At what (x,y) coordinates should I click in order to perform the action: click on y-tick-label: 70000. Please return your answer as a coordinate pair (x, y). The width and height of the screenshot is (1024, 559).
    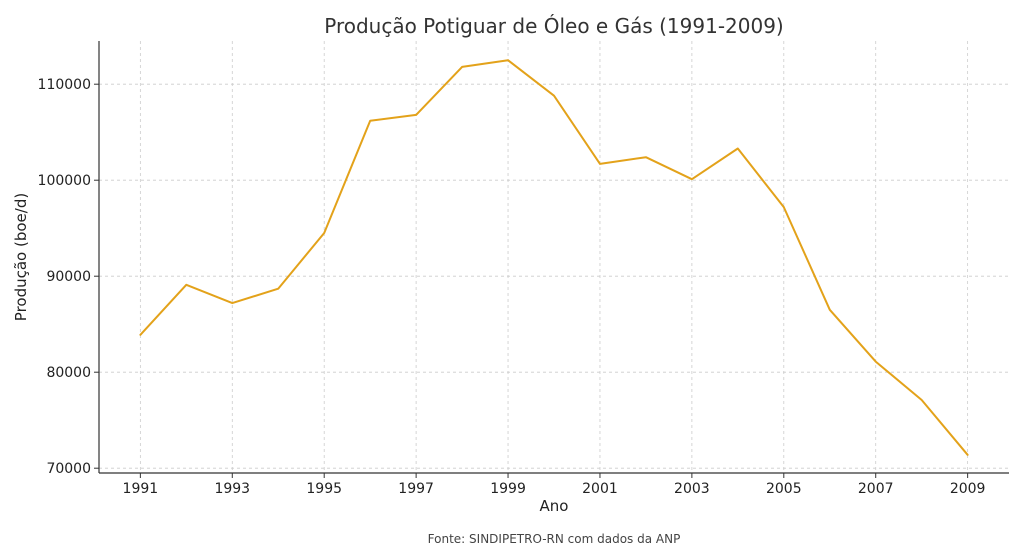
    Looking at the image, I should click on (68, 469).